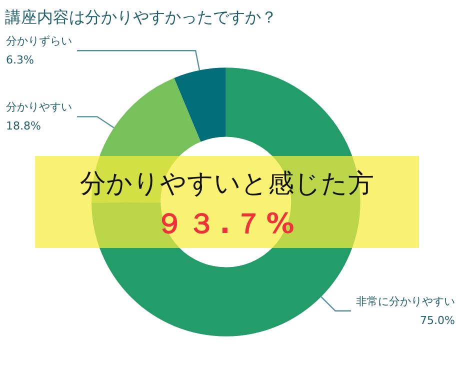 The width and height of the screenshot is (461, 384). What do you see at coordinates (39, 107) in the screenshot?
I see `slice-label: 分かりやすい` at bounding box center [39, 107].